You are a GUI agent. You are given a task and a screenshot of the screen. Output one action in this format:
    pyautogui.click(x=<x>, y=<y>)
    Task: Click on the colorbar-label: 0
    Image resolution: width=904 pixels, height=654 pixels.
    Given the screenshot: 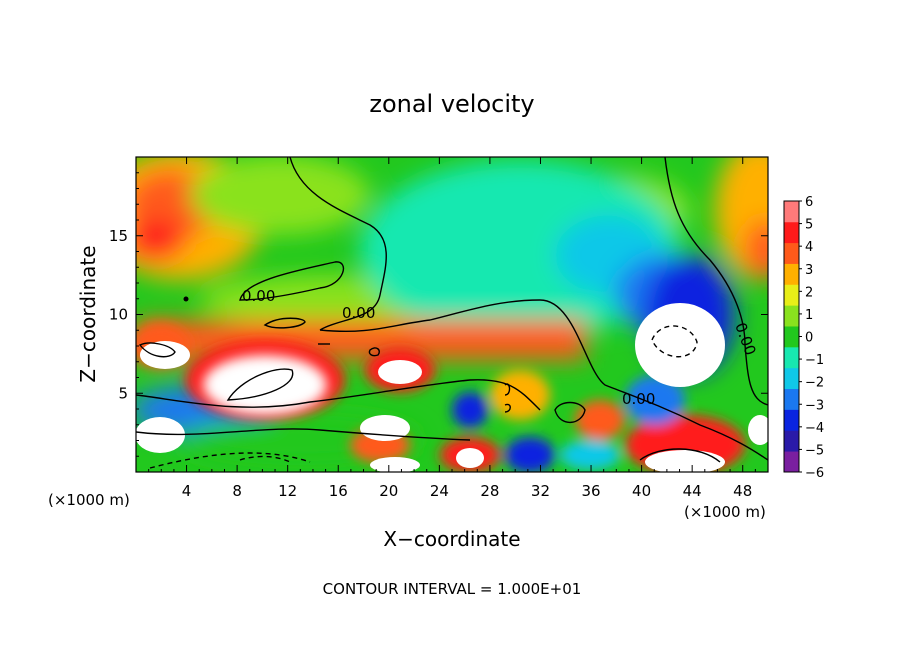 What is the action you would take?
    pyautogui.click(x=809, y=338)
    